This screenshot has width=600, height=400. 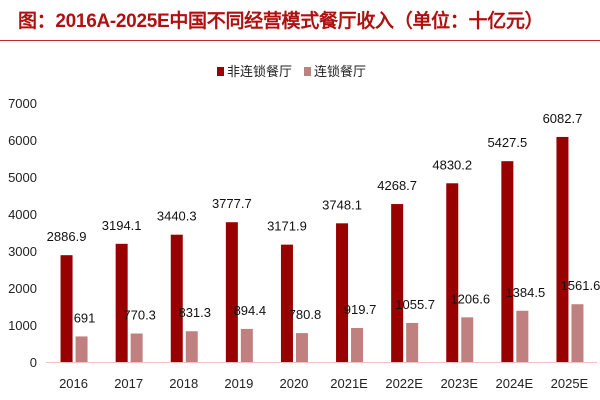 I want to click on data-label: 780.8, so click(x=305, y=314).